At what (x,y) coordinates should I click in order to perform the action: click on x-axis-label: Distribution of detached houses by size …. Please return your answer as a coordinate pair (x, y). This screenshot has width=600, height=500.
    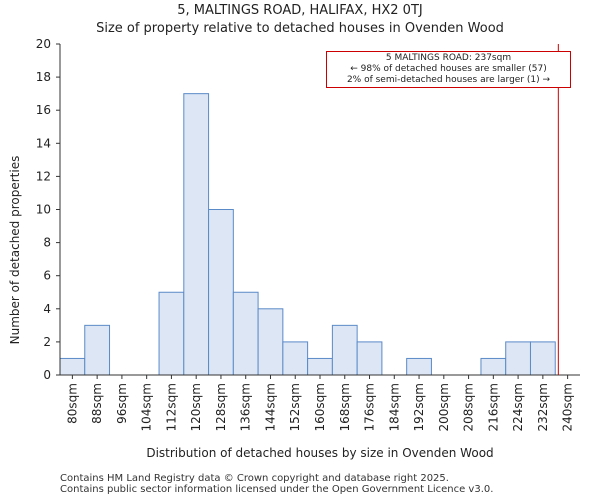
    Looking at the image, I should click on (320, 453).